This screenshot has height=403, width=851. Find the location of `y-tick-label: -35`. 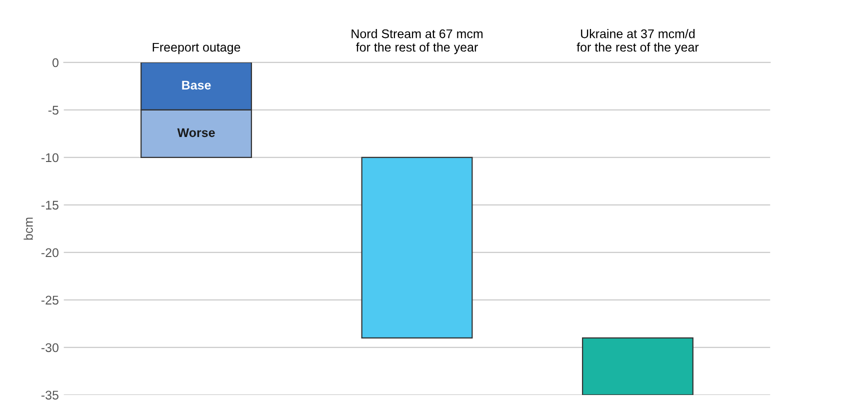

y-tick-label: -35 is located at coordinates (49, 395).